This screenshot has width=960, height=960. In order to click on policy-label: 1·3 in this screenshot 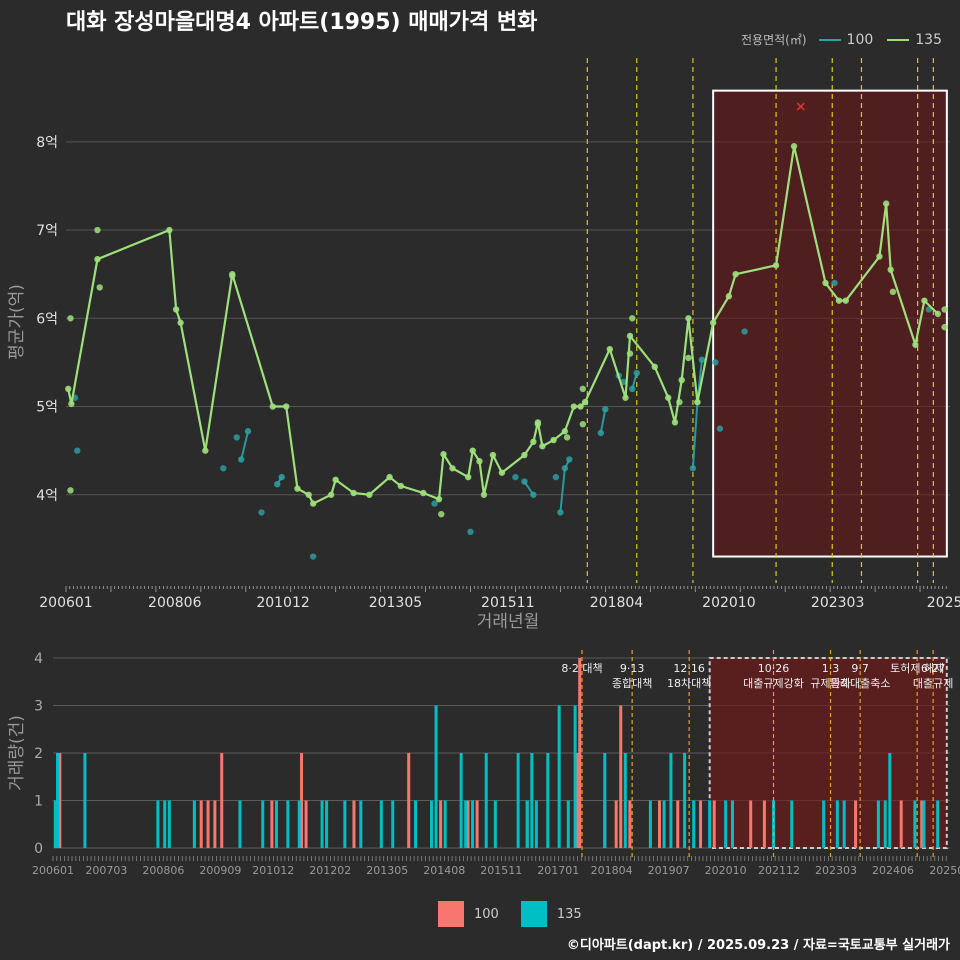, I will do `click(831, 668)`.